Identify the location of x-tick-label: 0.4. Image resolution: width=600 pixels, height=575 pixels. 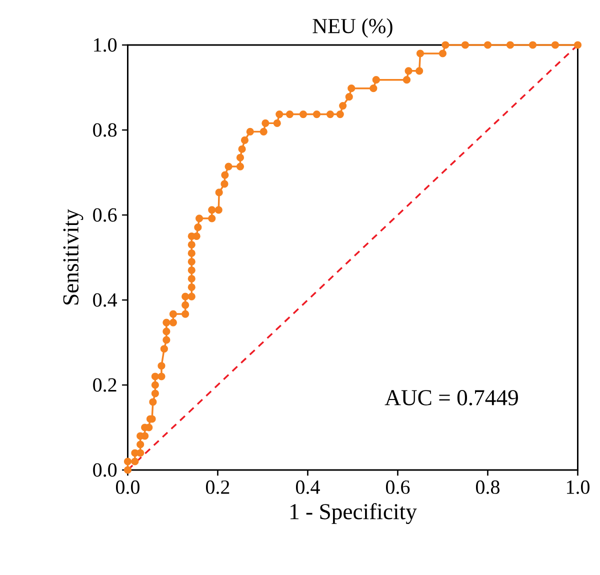
(308, 487).